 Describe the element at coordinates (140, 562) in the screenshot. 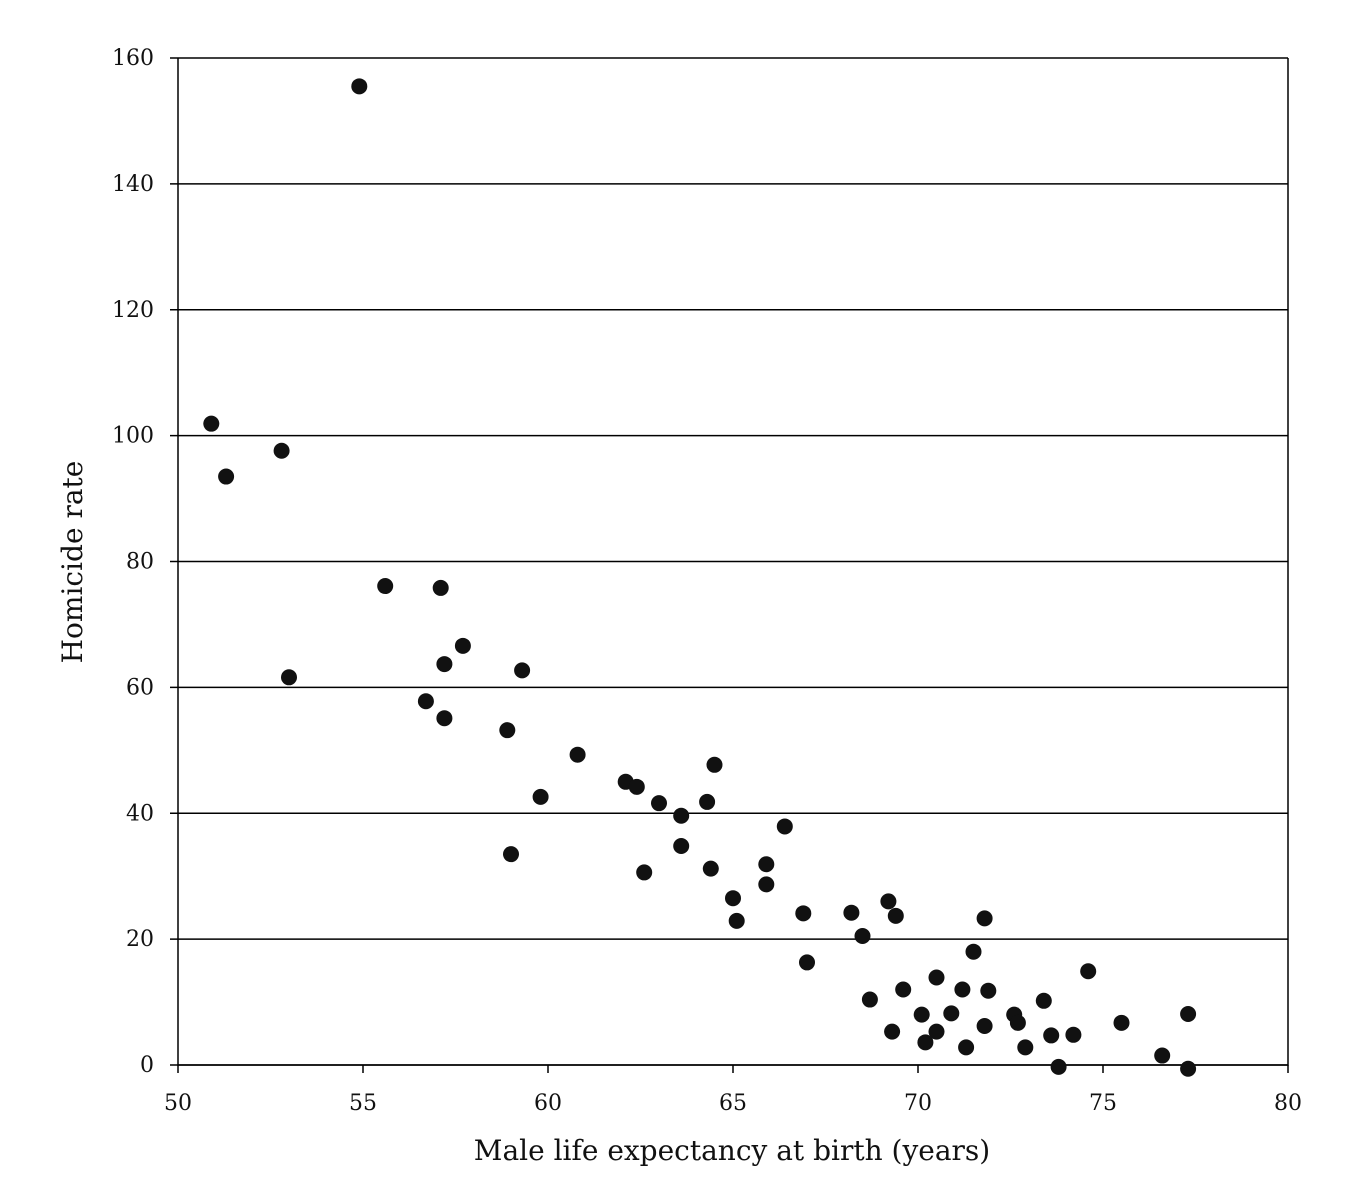

I see `y-tick-label-80: 80` at that location.